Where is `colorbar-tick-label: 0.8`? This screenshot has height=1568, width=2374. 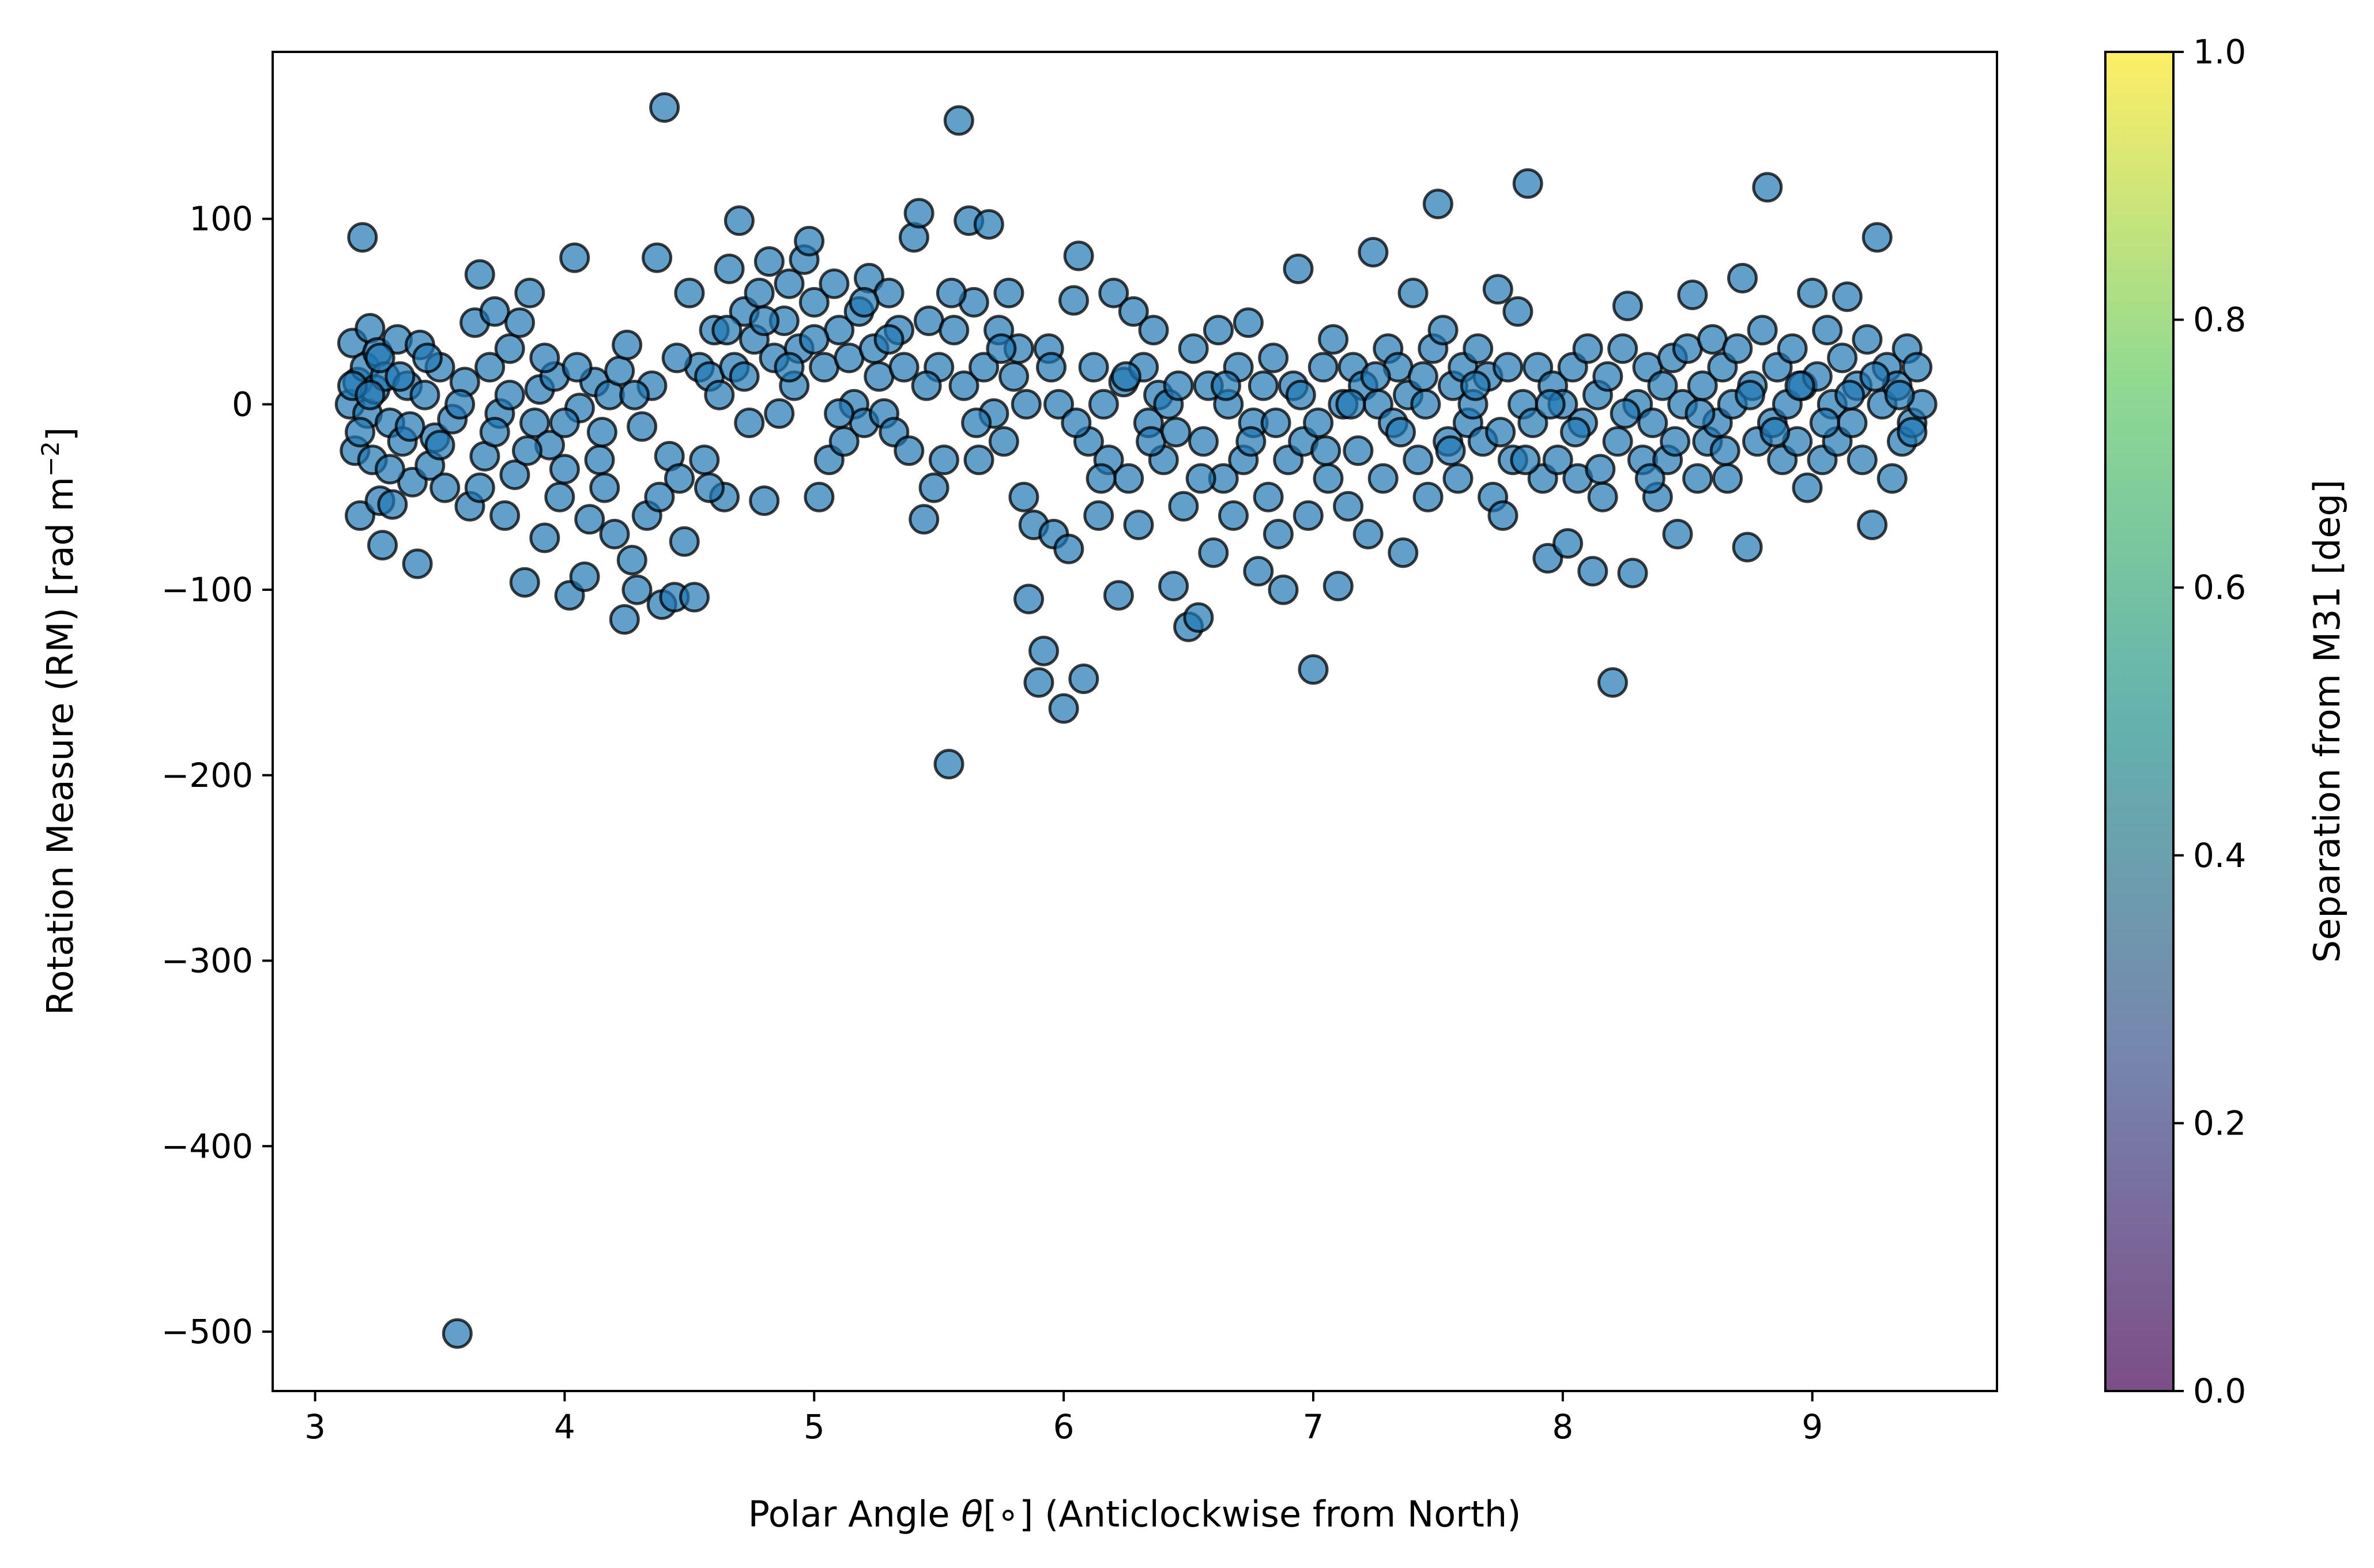
colorbar-tick-label: 0.8 is located at coordinates (2220, 320).